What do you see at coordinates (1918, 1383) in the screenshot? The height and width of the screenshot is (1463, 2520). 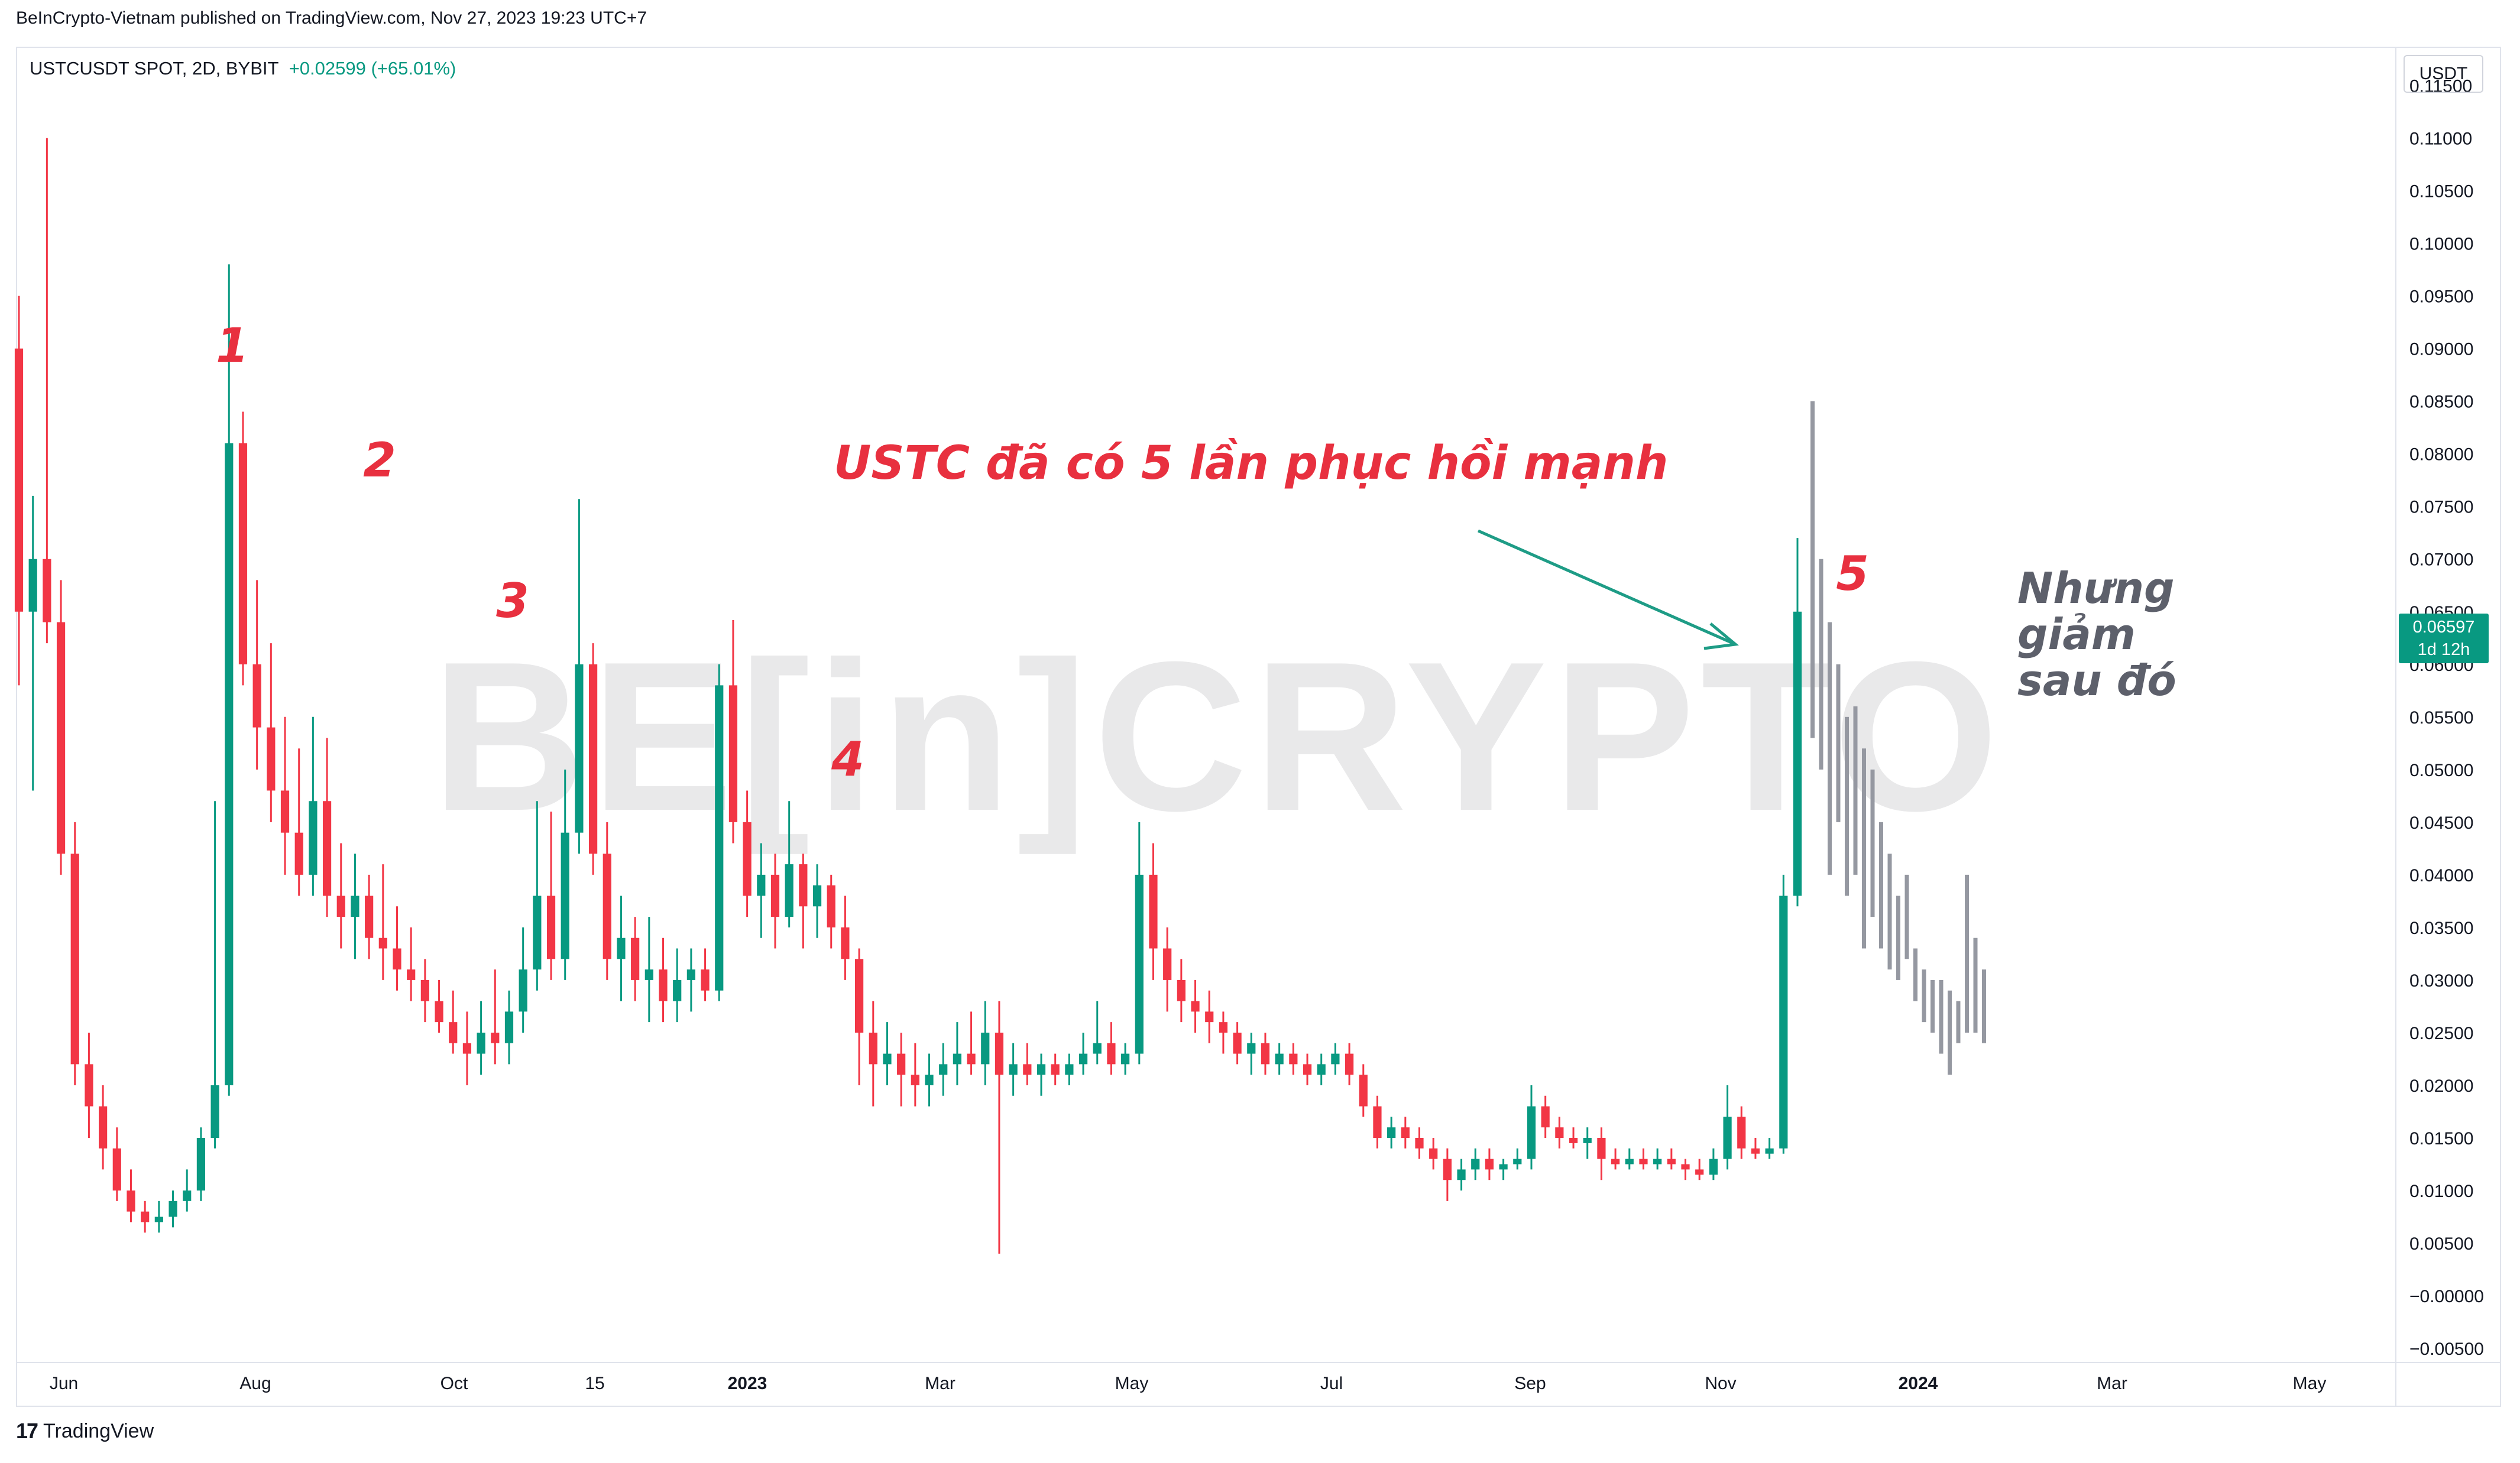 I see `time-tick-label: 2024` at bounding box center [1918, 1383].